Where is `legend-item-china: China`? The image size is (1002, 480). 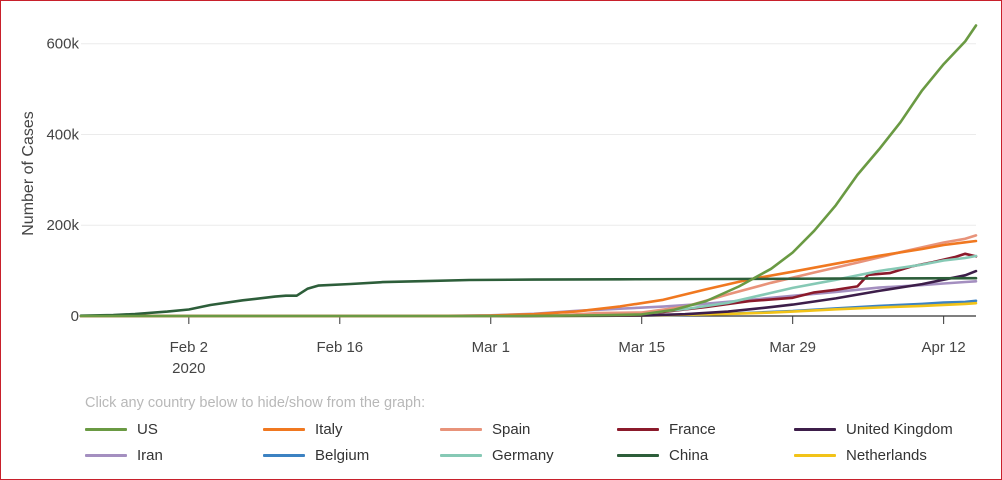
legend-item-china: China is located at coordinates (705, 455).